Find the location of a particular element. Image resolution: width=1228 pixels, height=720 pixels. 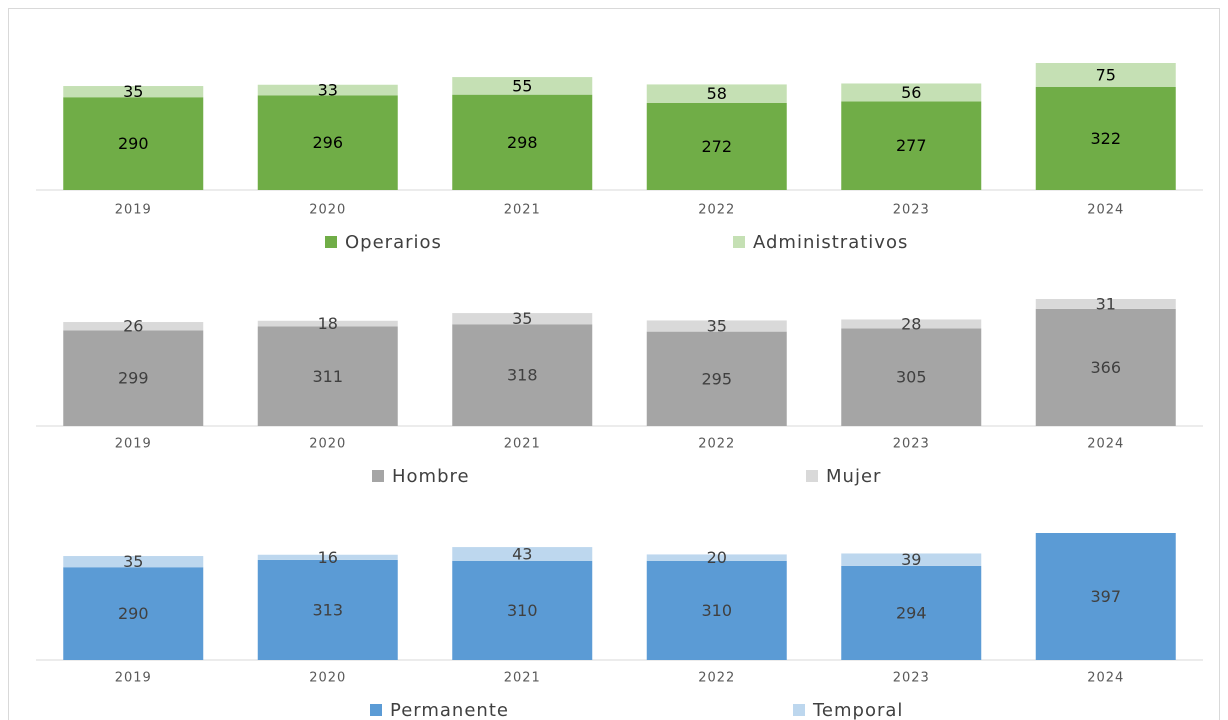

data-label: 277 is located at coordinates (911, 145).